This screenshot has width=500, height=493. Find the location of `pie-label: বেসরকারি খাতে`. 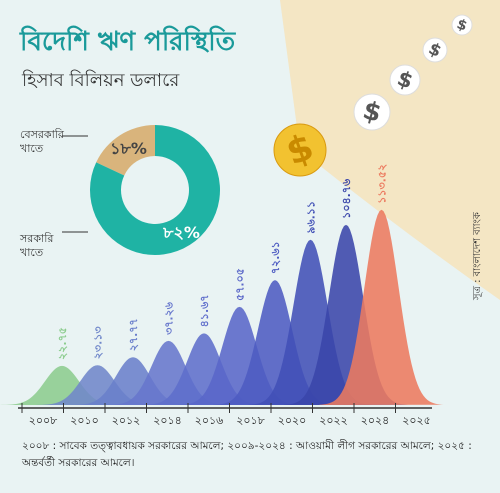

pie-label: বেসরকারি খাতে is located at coordinates (42, 141).